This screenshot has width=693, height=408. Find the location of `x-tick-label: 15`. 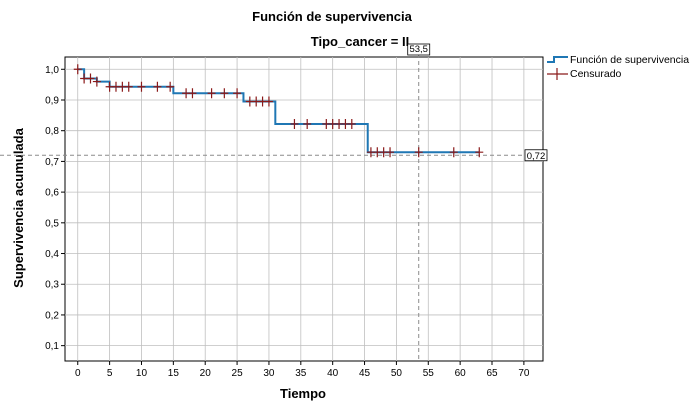

x-tick-label: 15 is located at coordinates (174, 373).